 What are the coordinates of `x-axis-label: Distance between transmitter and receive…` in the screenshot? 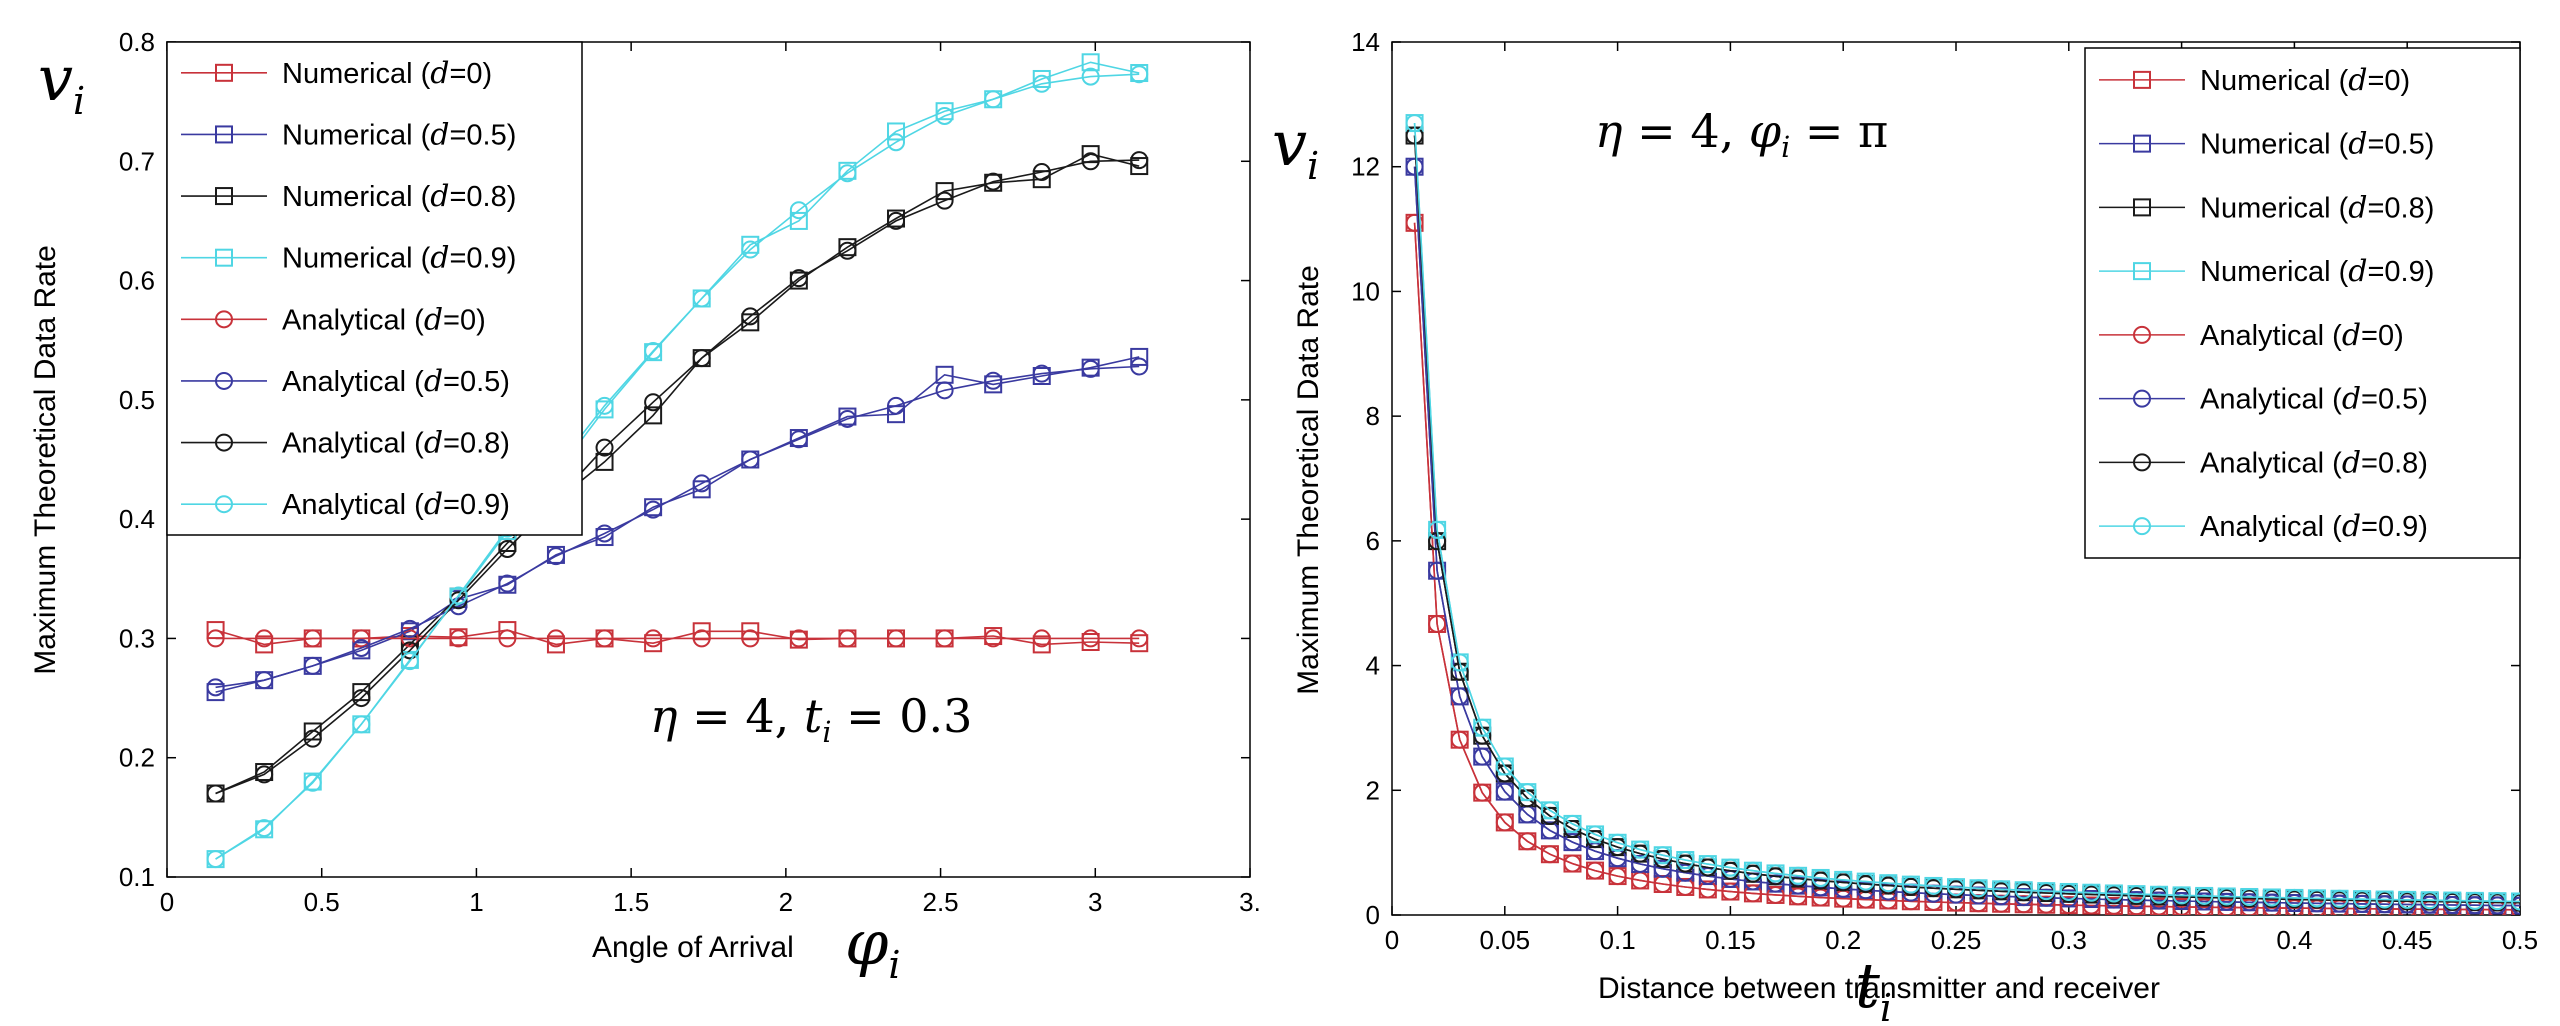 It's located at (1879, 988).